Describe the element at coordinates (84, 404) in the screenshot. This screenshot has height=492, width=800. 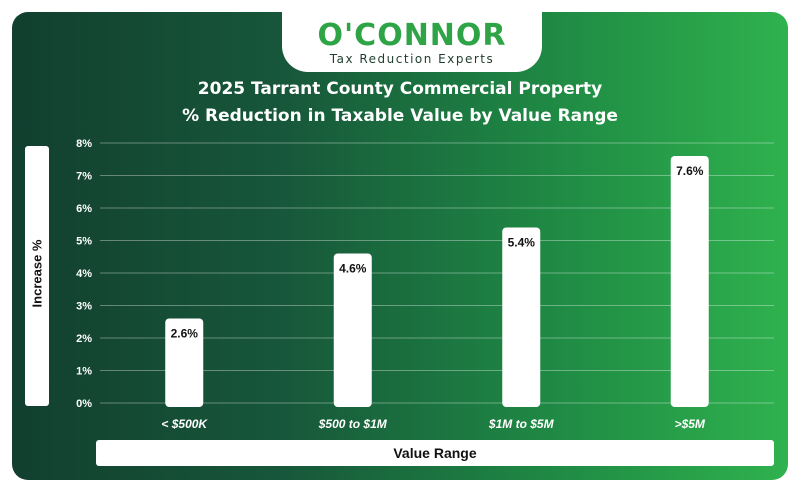
I see `y-tick-label: 0%` at that location.